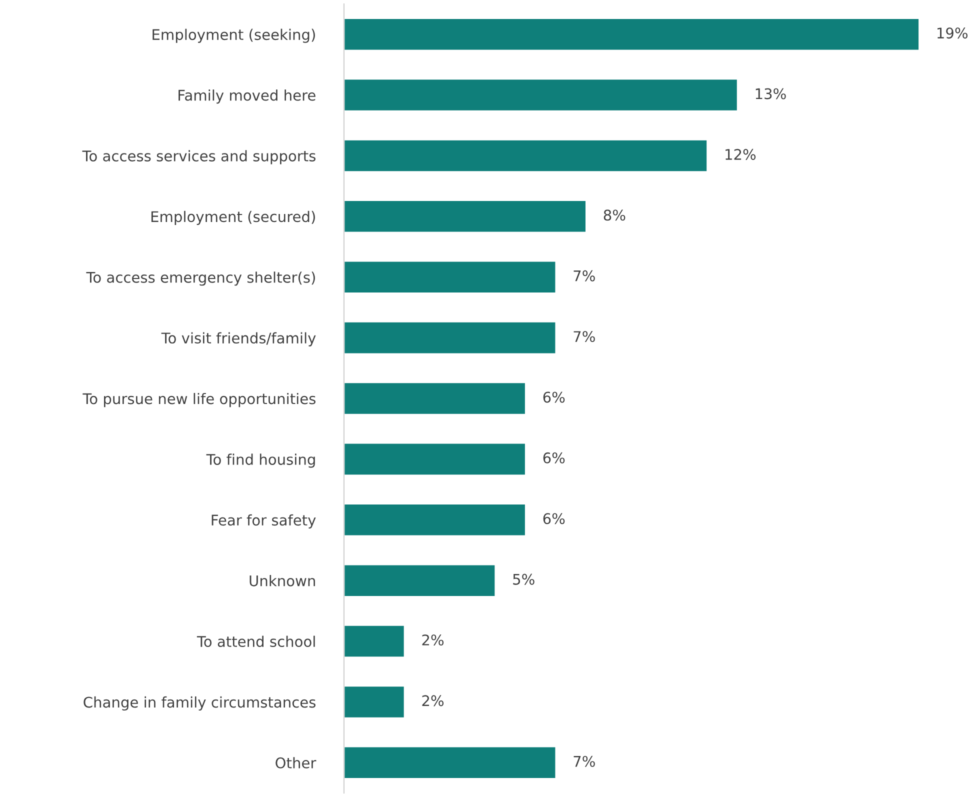 The height and width of the screenshot is (797, 980). What do you see at coordinates (200, 279) in the screenshot?
I see `y-tick-label: To access emergency shelter(s)` at bounding box center [200, 279].